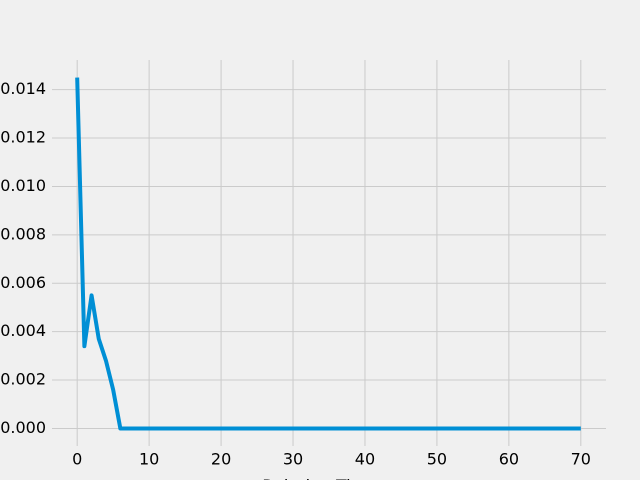  Describe the element at coordinates (221, 459) in the screenshot. I see `x-tick-label: 20` at that location.